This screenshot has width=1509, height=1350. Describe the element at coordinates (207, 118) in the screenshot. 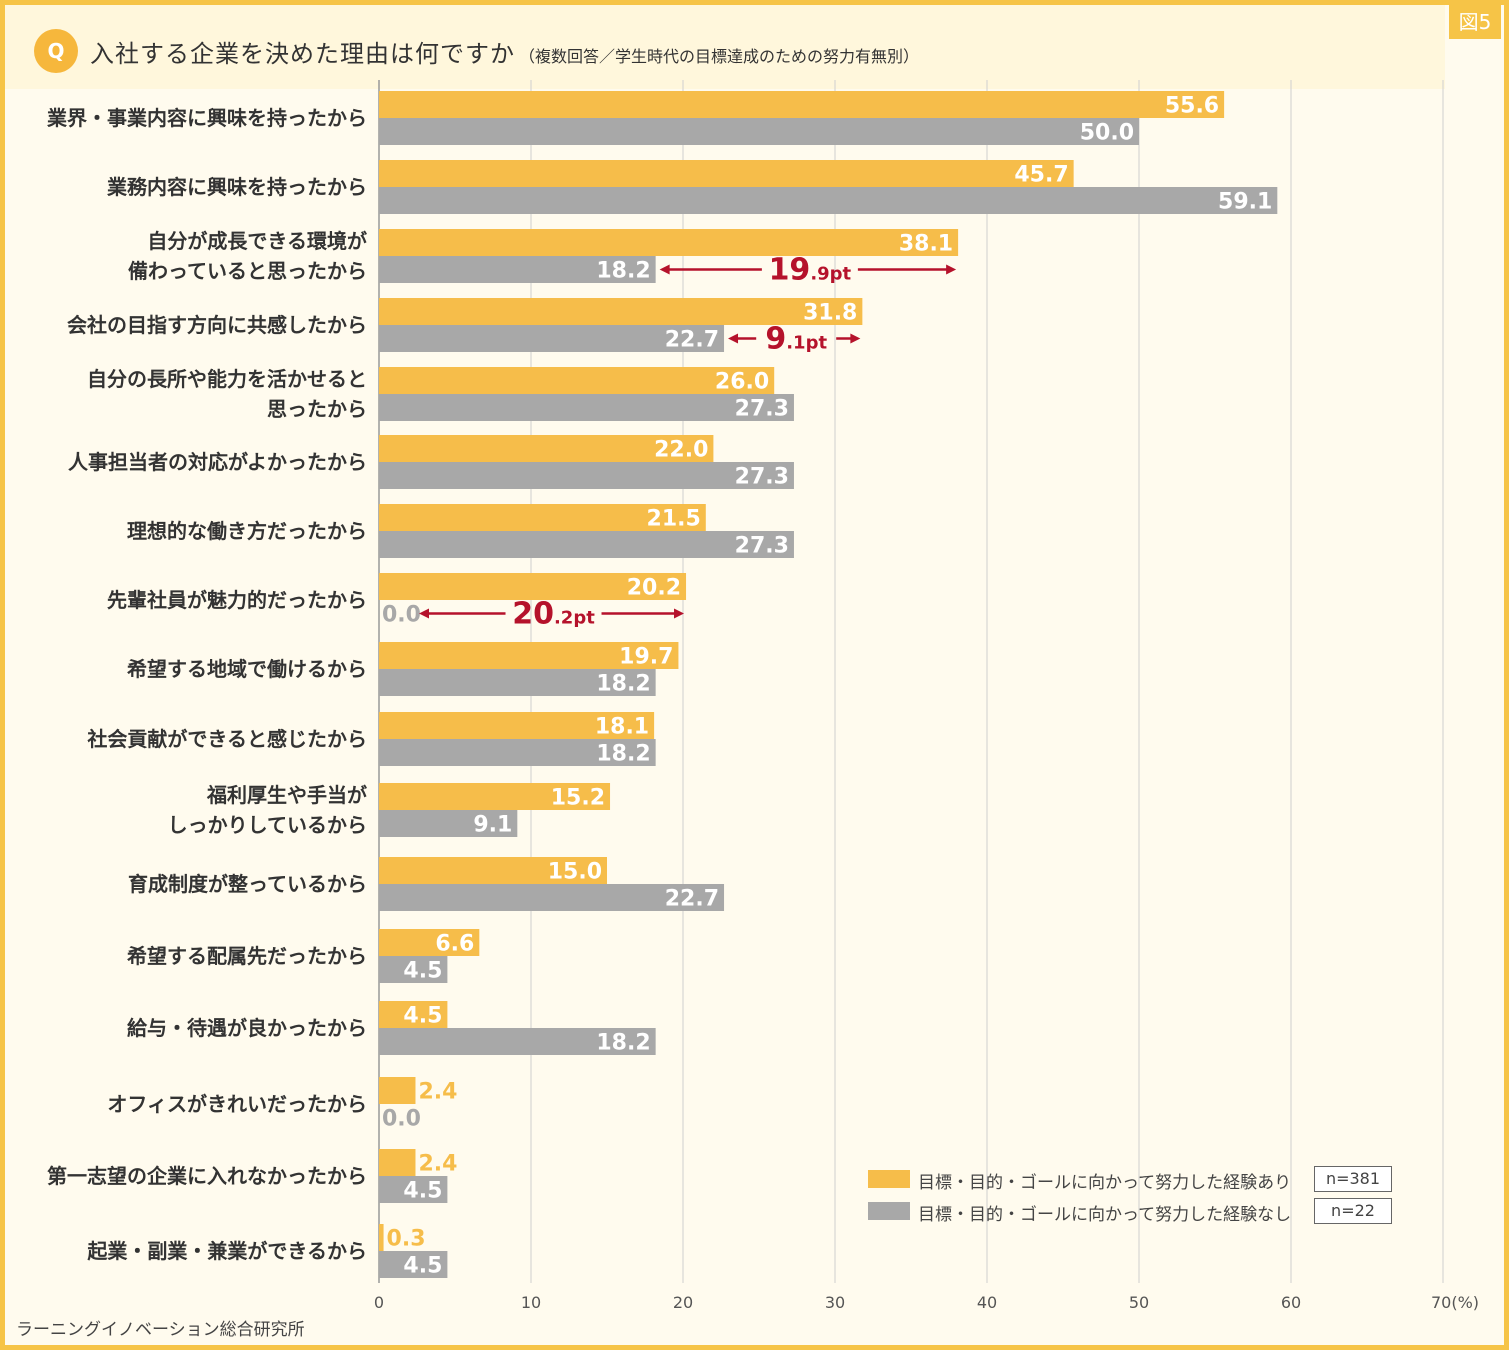

I see `category-label: 業界・事業内容に興味を持ったから` at that location.